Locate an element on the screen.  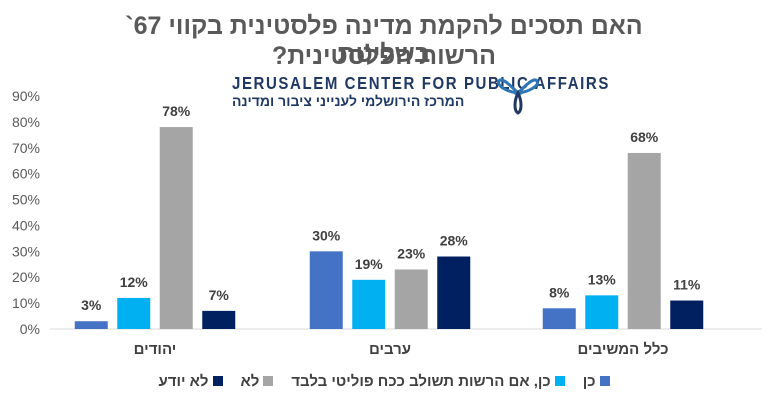
x-tick-label: כלל המשיבים is located at coordinates (623, 349).